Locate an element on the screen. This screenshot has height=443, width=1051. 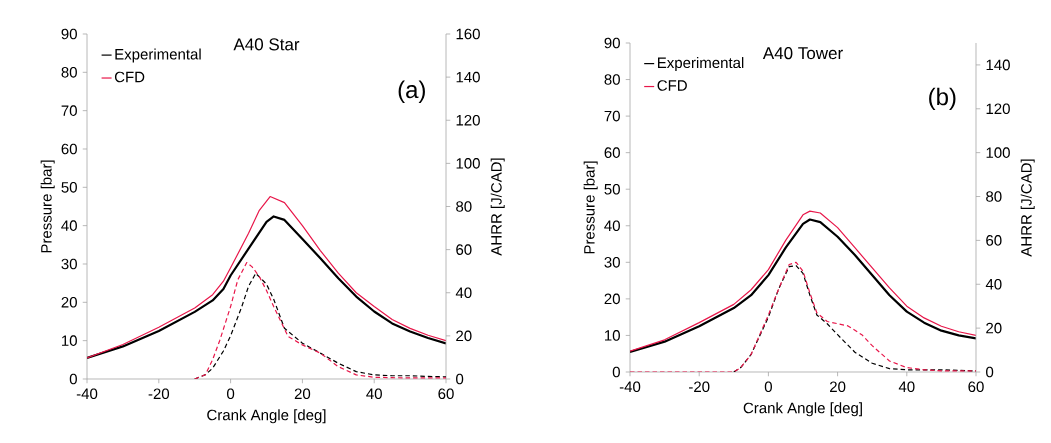
annotation: (b) is located at coordinates (942, 99).